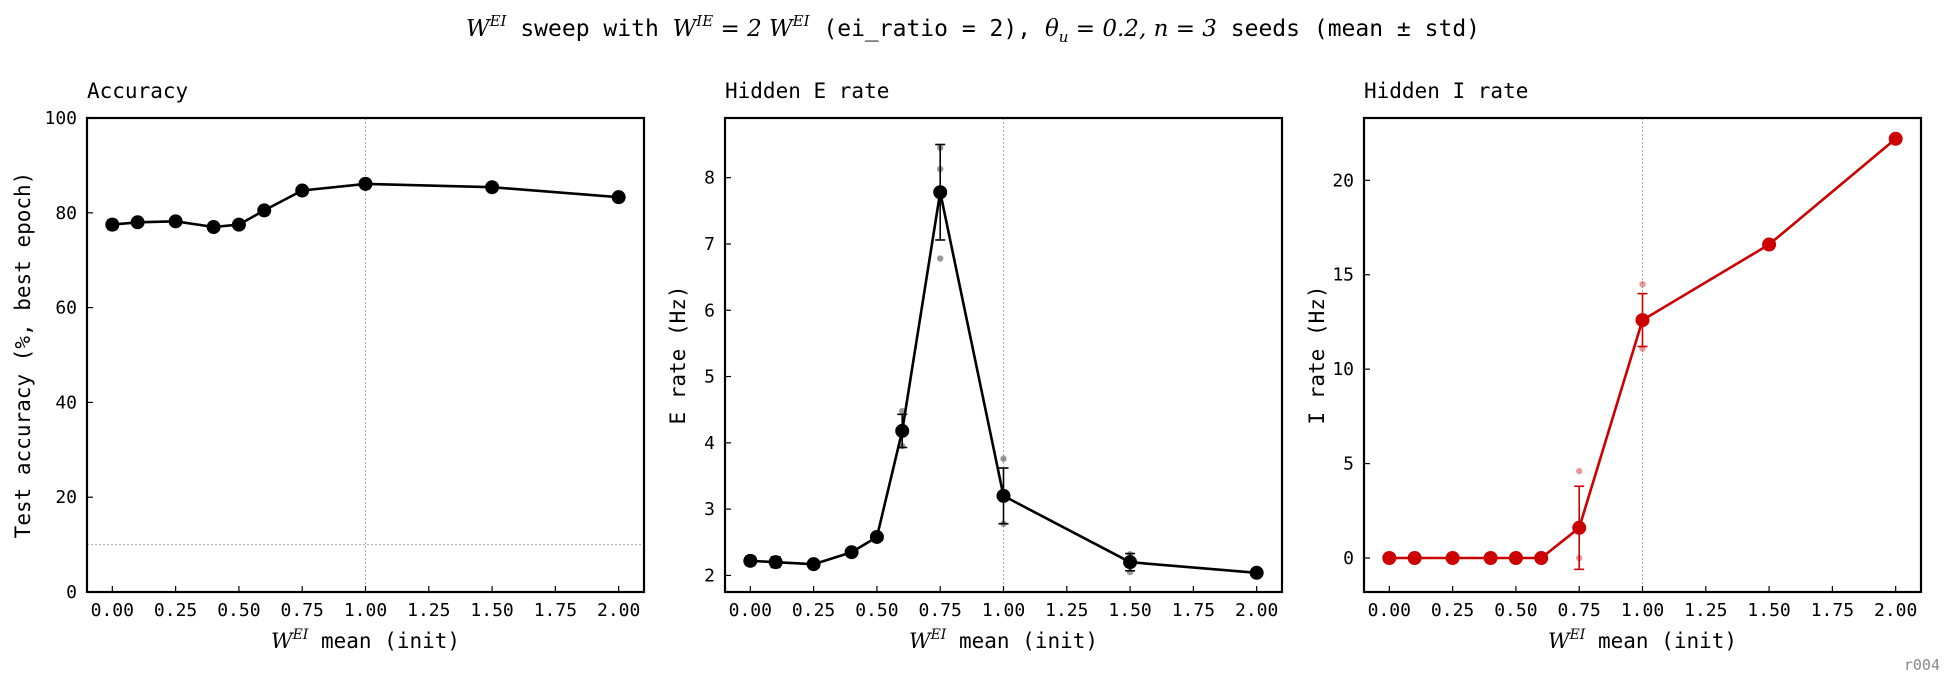 This screenshot has height=688, width=1946. Describe the element at coordinates (384, 641) in the screenshot. I see `chart-accuracy-xlabel-text: mean (init)` at that location.